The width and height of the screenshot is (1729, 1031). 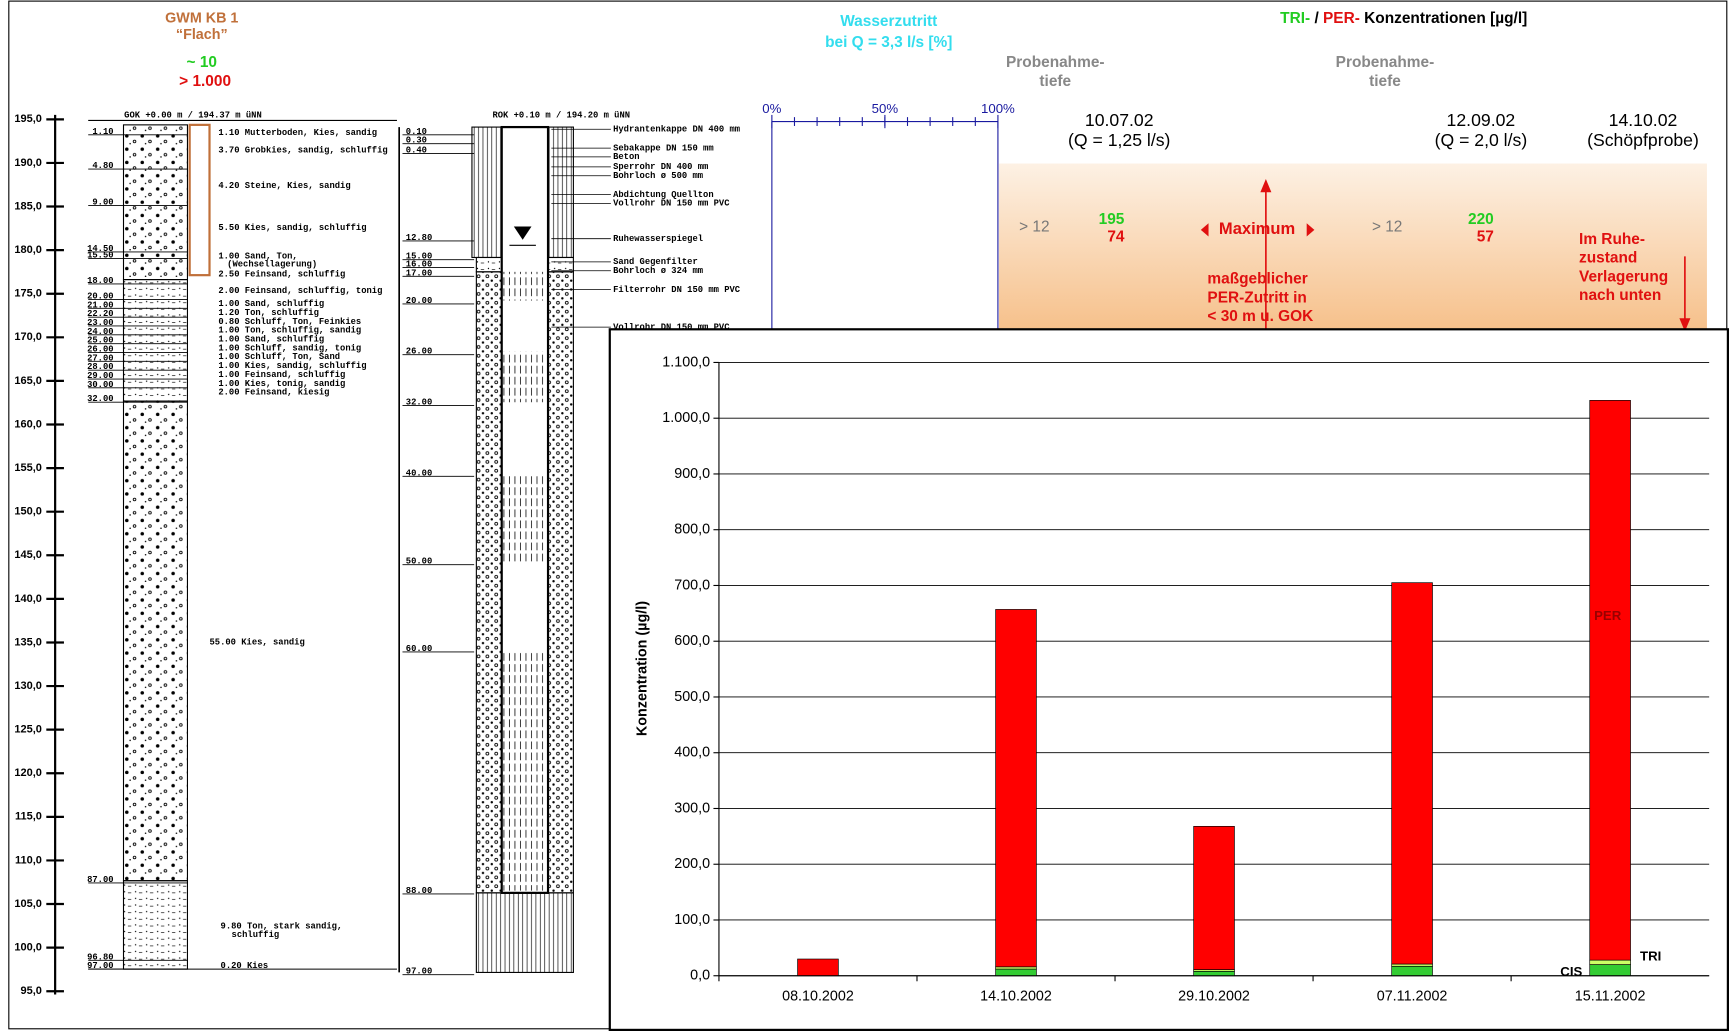 What do you see at coordinates (297, 133) in the screenshot?
I see `layer-text: 1.10 Mutterboden, Kies, sandig` at bounding box center [297, 133].